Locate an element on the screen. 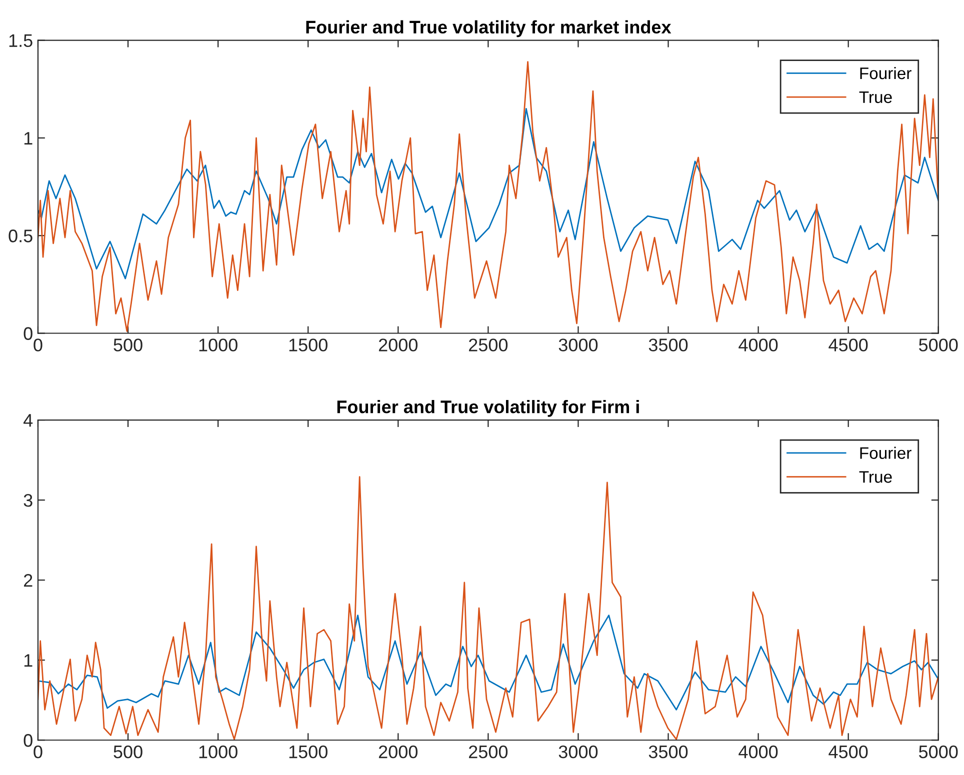 This screenshot has height=775, width=964. y-tick-label: 4 is located at coordinates (28, 420).